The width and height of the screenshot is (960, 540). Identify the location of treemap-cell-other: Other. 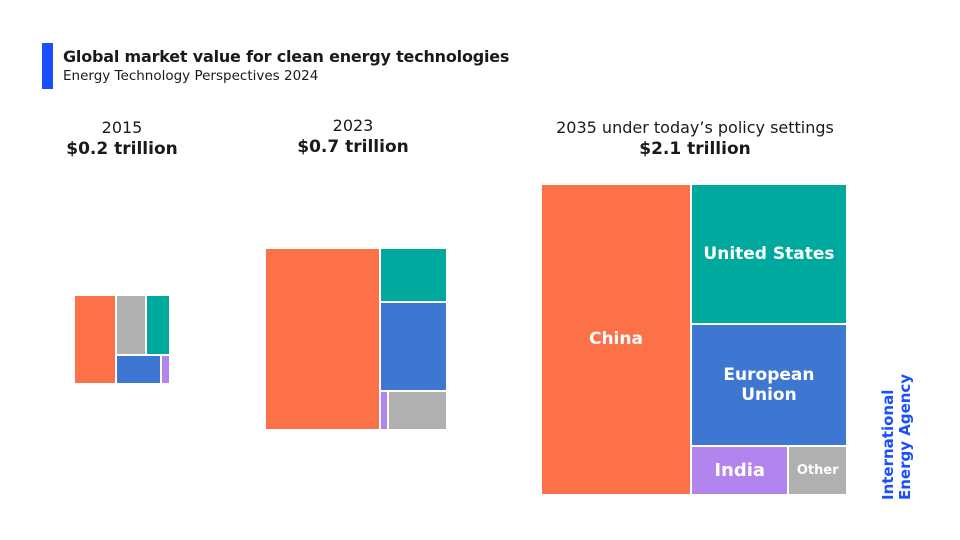
(817, 470).